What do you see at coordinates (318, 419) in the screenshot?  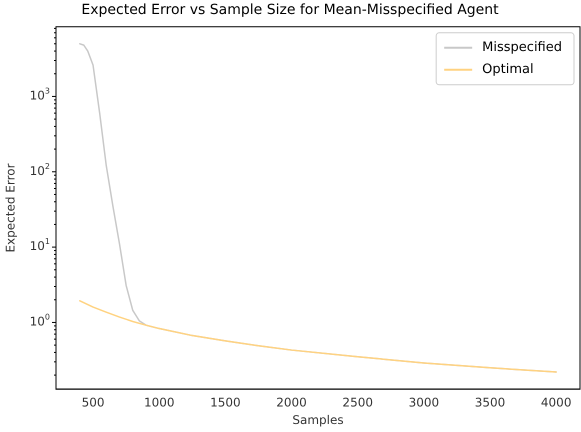 I see `x-axis-title: Samples` at bounding box center [318, 419].